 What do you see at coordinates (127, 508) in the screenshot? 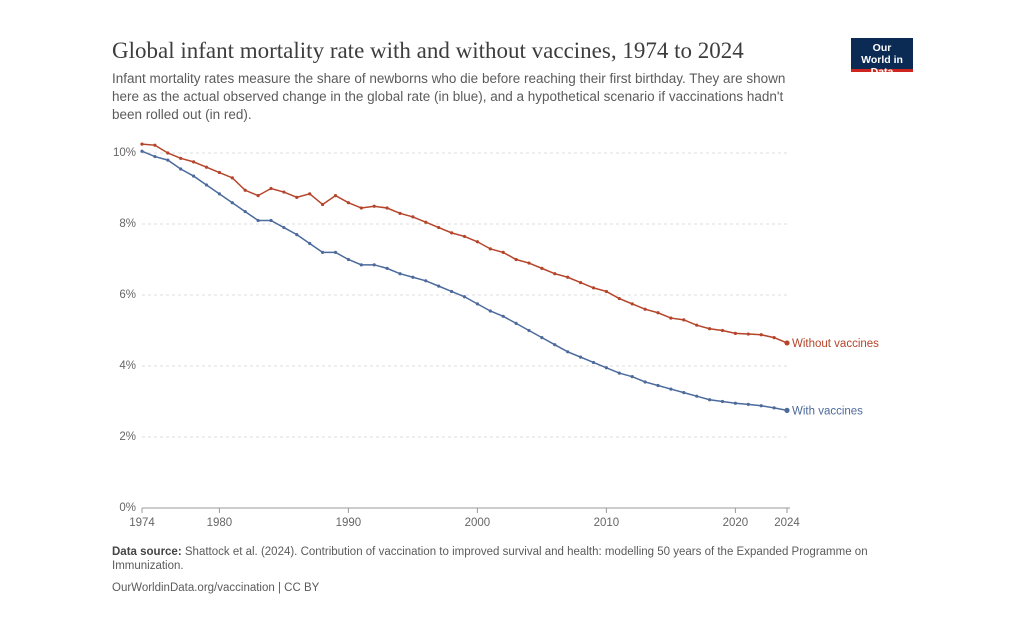
I see `y-tick-label: 0%` at bounding box center [127, 508].